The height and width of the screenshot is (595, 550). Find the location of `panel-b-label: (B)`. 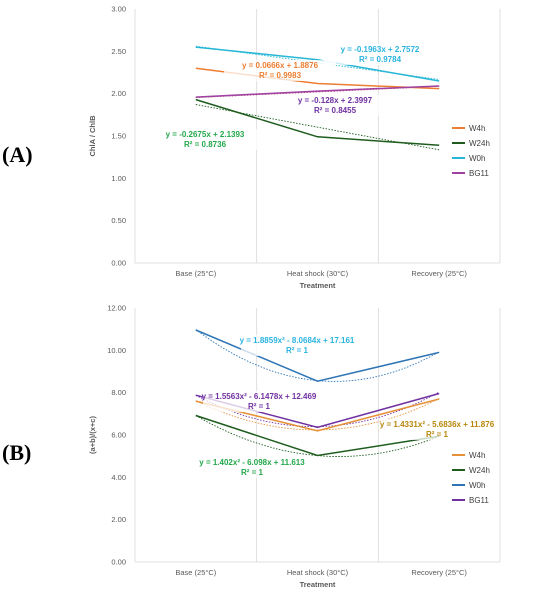

panel-b-label: (B) is located at coordinates (16, 452).